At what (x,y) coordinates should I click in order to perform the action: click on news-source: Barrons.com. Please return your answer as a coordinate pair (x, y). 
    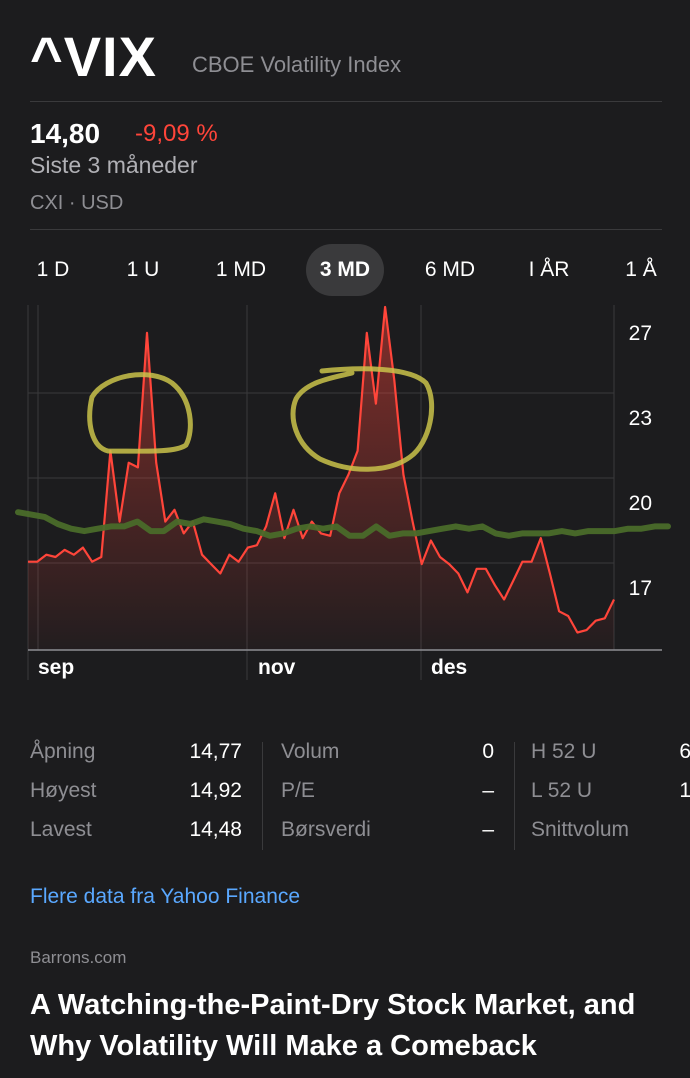
    Looking at the image, I should click on (78, 957).